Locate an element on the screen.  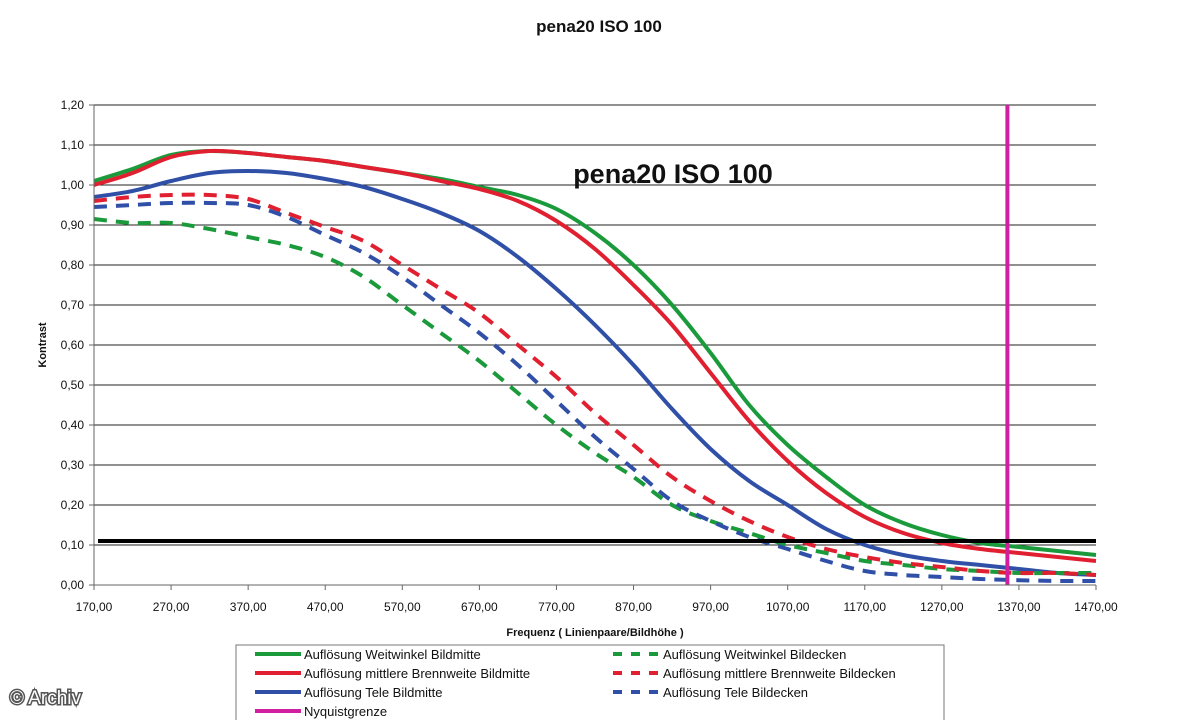
legend-label-2: Auflösung Tele Bildmitte is located at coordinates (373, 692).